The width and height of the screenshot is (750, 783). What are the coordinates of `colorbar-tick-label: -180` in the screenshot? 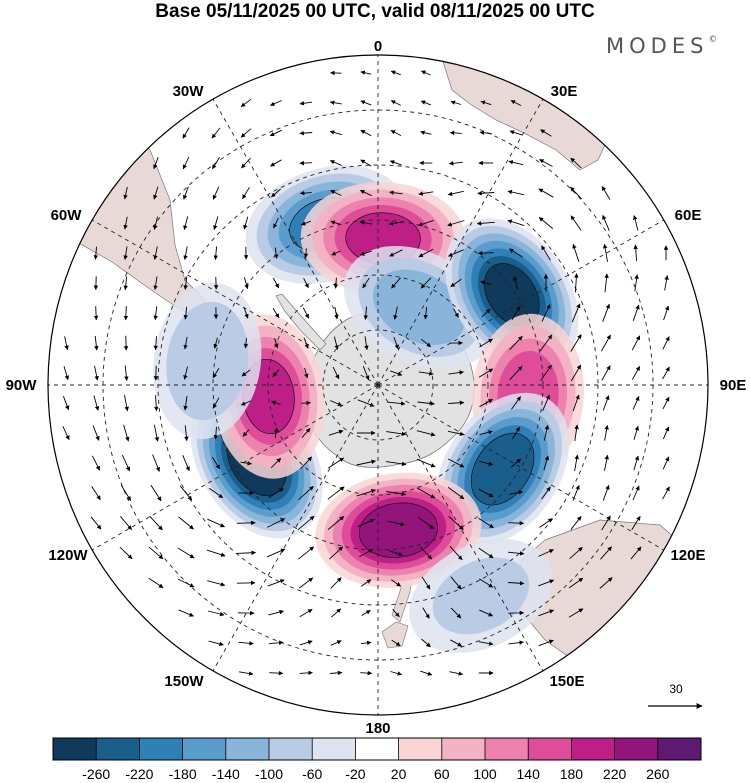 It's located at (183, 774).